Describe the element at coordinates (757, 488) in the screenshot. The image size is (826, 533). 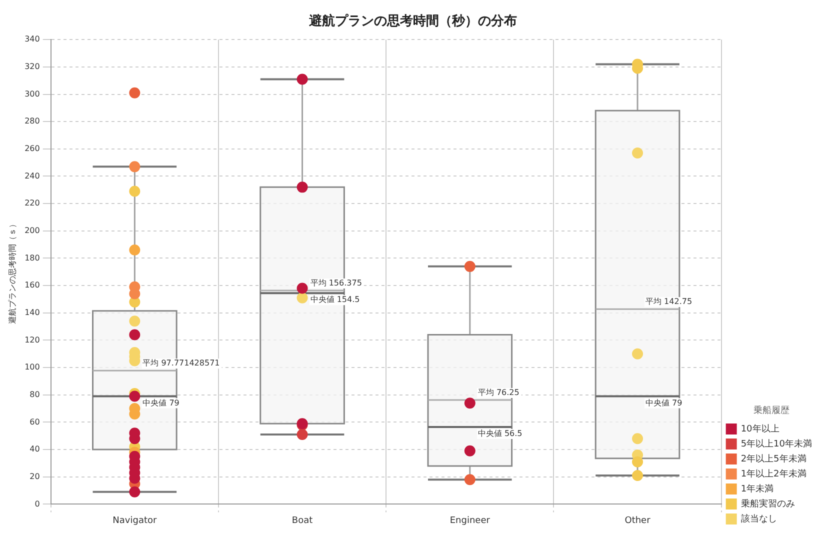
I see `legend-label: 1年未満` at that location.